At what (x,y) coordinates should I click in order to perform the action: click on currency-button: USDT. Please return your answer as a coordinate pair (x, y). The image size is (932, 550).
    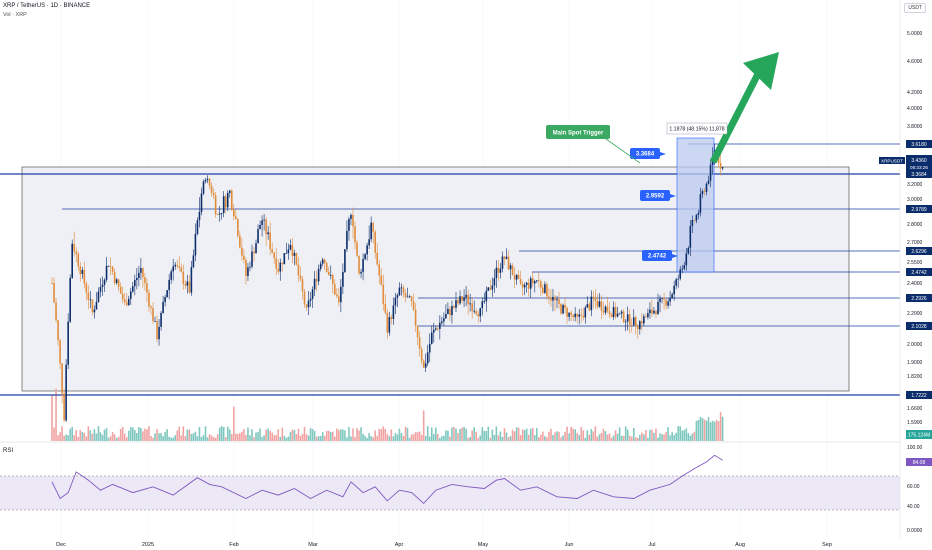
    Looking at the image, I should click on (915, 8).